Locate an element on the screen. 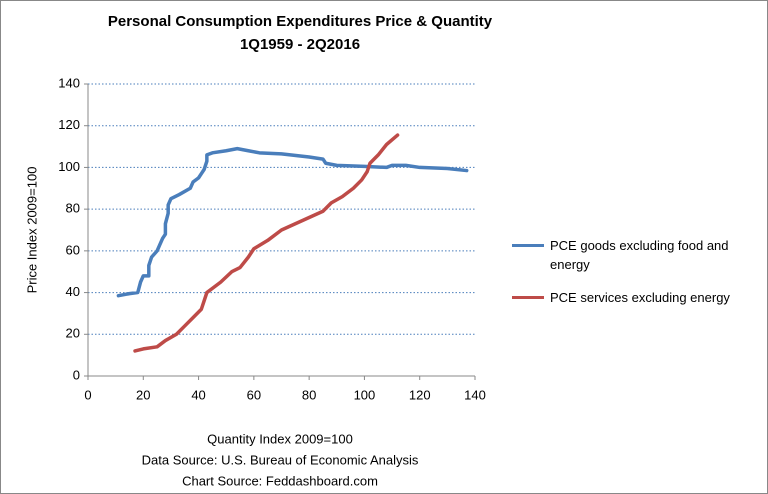  legend-entry: PCE goods excluding food and energy is located at coordinates (632, 255).